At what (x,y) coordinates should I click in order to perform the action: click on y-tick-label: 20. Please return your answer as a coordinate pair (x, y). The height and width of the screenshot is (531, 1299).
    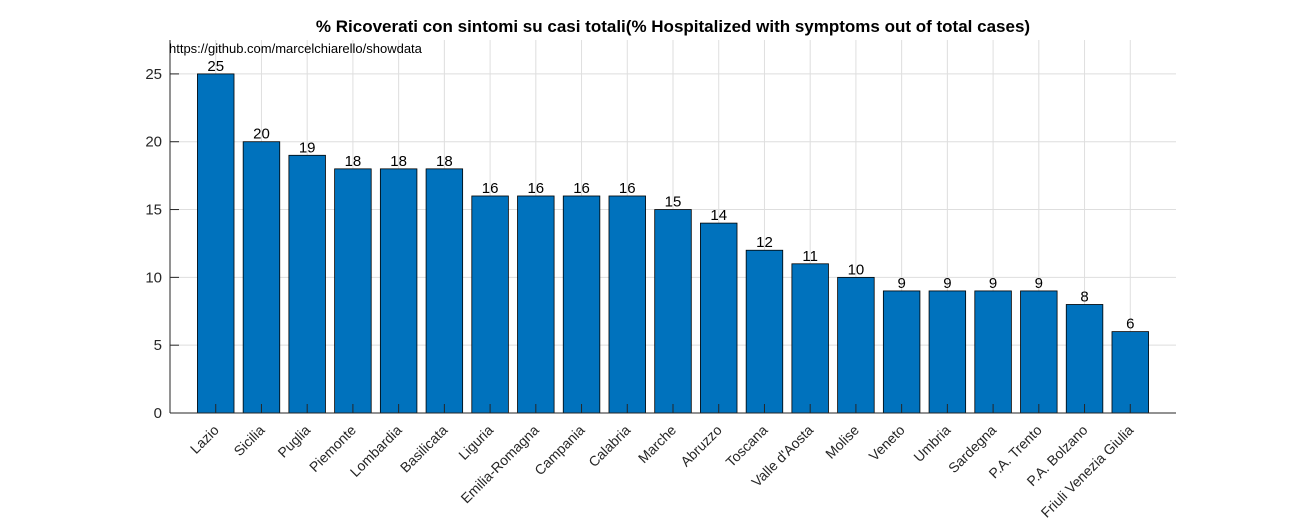
    Looking at the image, I should click on (153, 142).